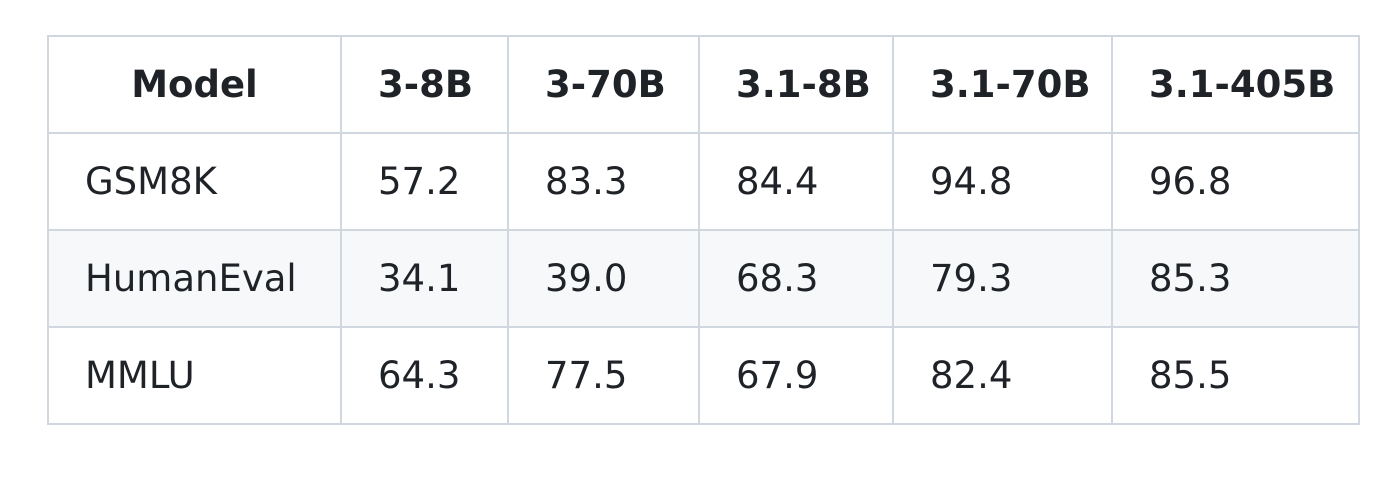 This screenshot has height=480, width=1400. Describe the element at coordinates (194, 375) in the screenshot. I see `row-label: MMLU` at that location.